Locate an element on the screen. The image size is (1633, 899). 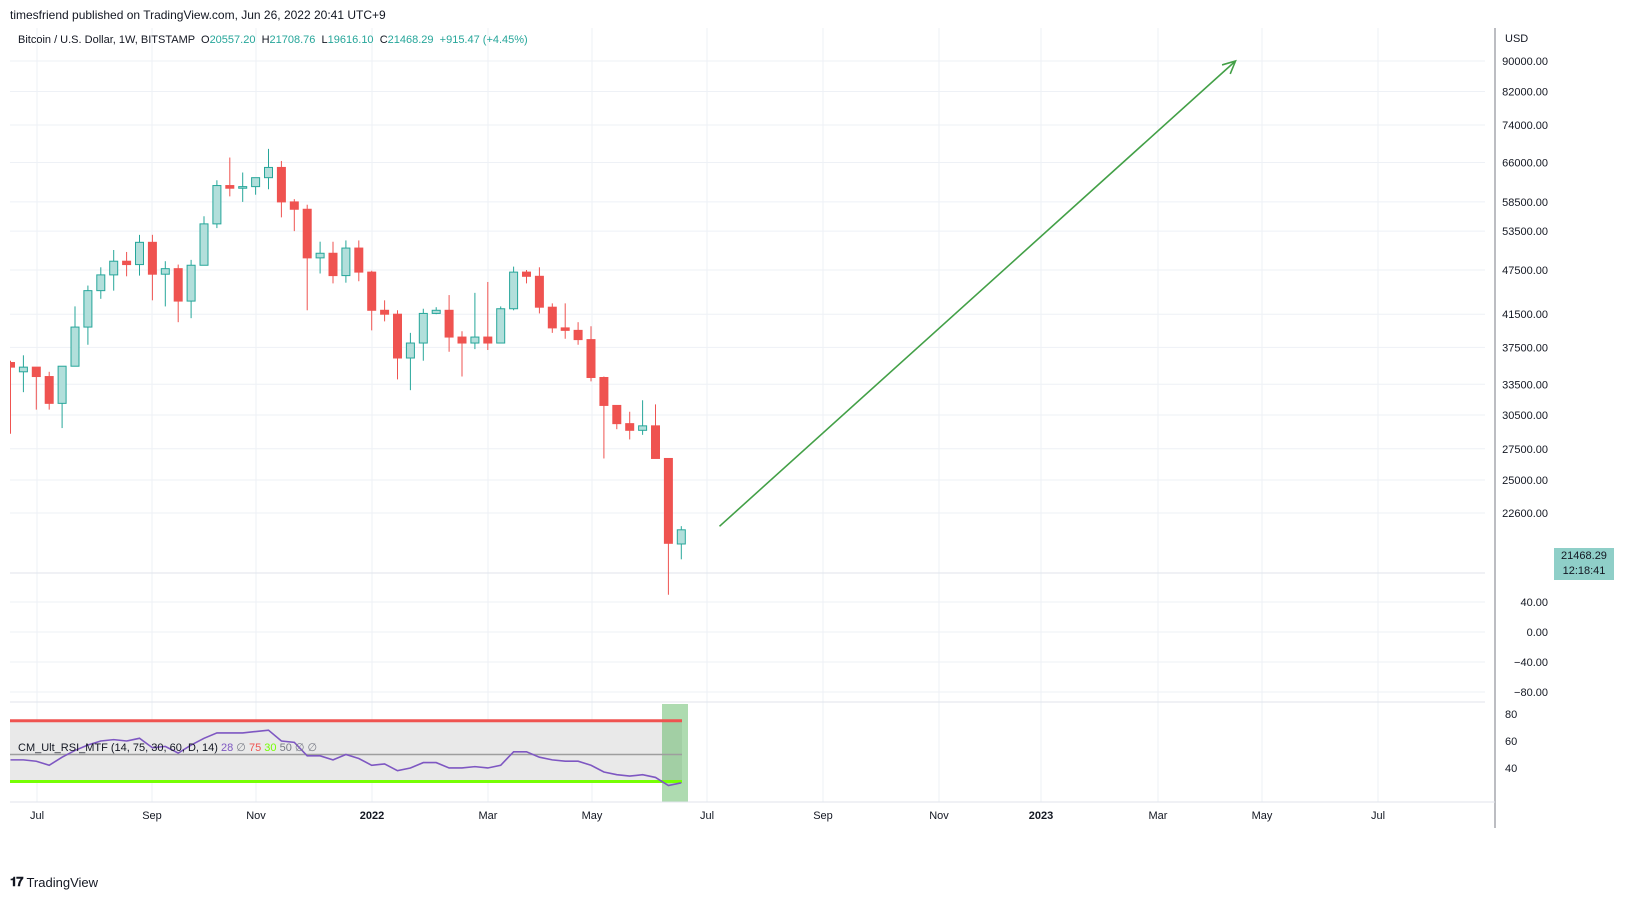
price-axis-currency: USD is located at coordinates (1516, 39).